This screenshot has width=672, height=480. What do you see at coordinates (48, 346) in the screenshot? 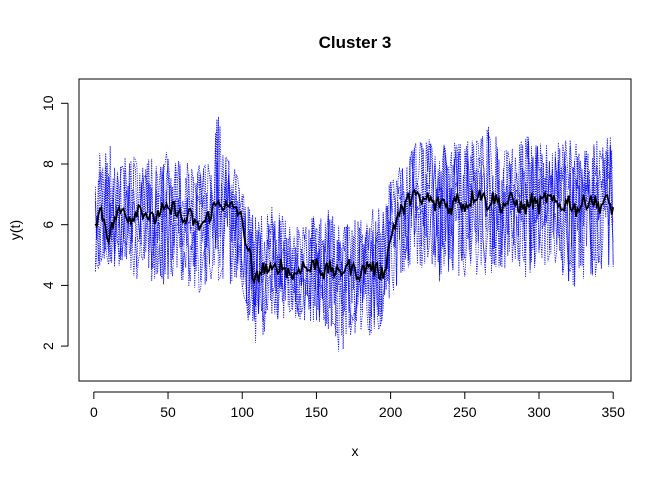
I see `y-tick-label: 2` at bounding box center [48, 346].